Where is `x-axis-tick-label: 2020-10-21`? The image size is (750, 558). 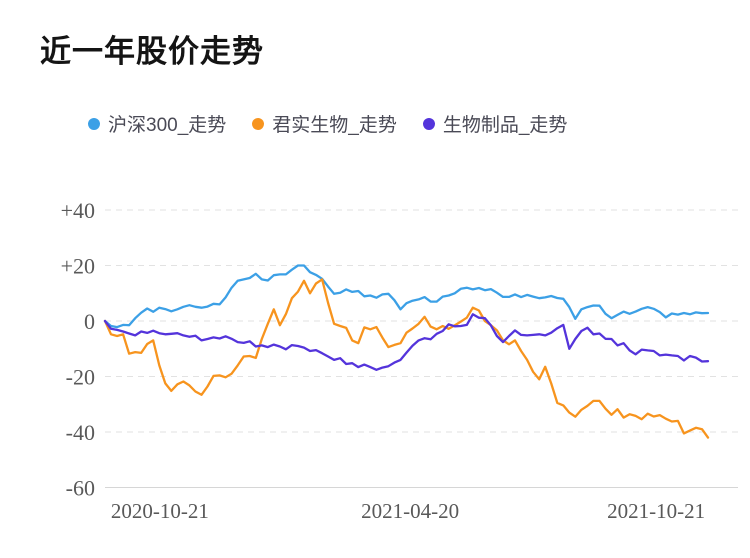
x-axis-tick-label: 2020-10-21 is located at coordinates (160, 511).